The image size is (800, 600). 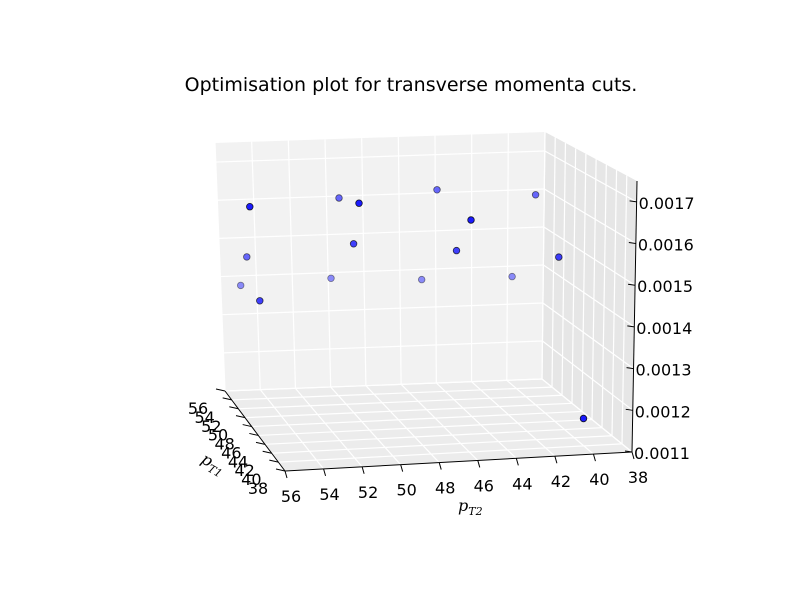 I want to click on z-tick-label: 0.0013, so click(x=664, y=370).